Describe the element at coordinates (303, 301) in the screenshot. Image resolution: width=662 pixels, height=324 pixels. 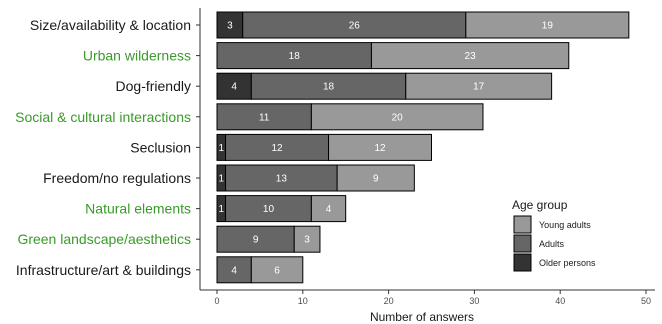
I see `x-tick-label: 10` at that location.